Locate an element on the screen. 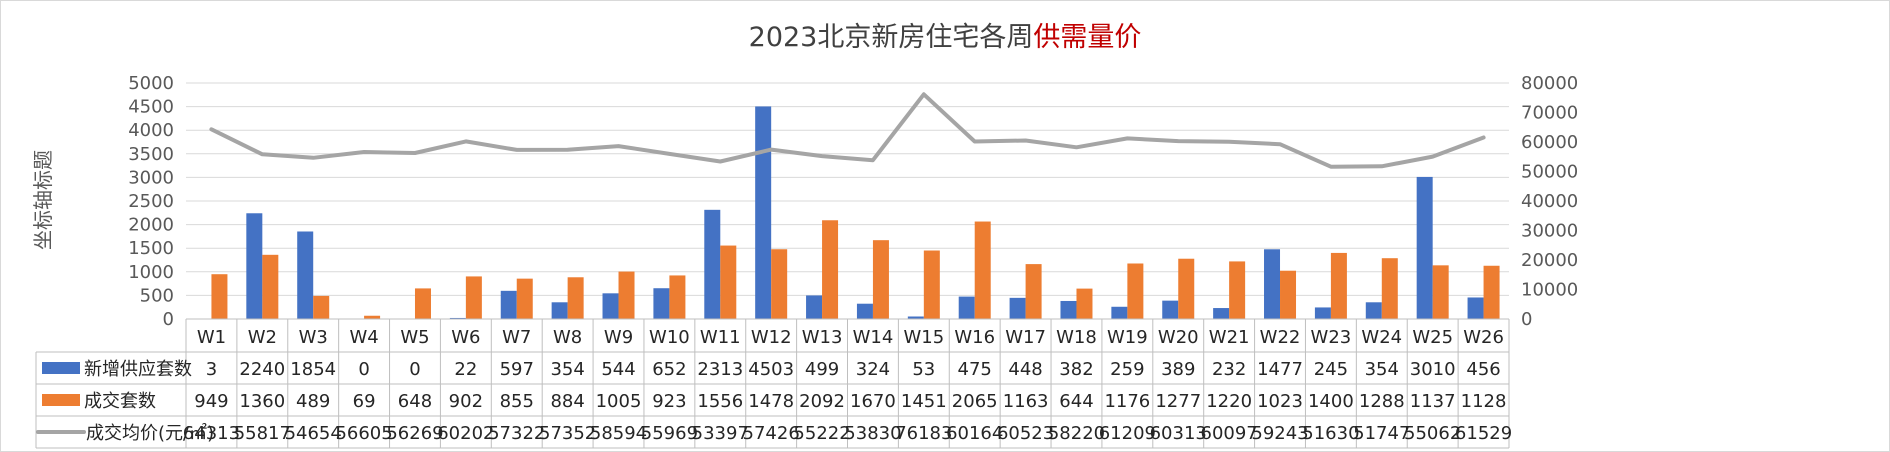 This screenshot has width=1890, height=452. chart-title-main: 2023北京新房住宅各周 is located at coordinates (891, 37).